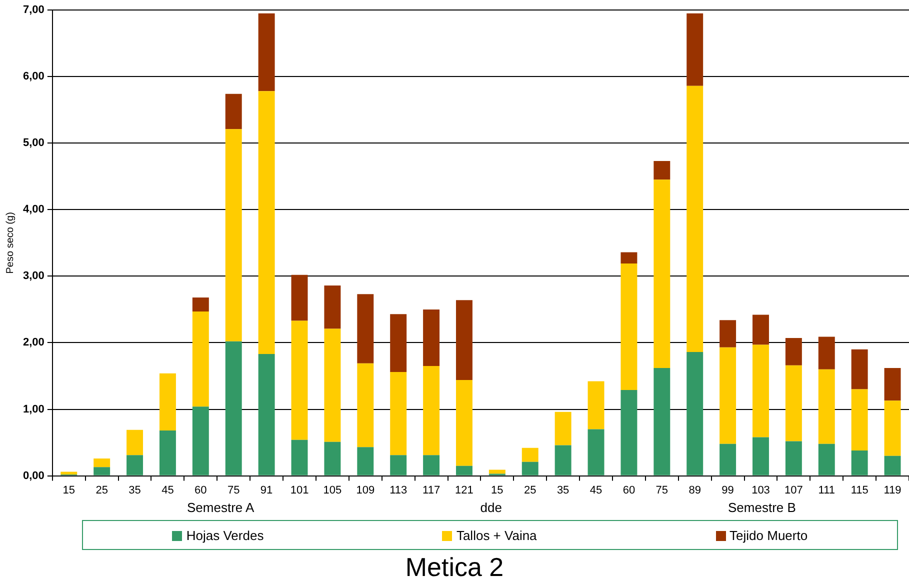  Describe the element at coordinates (266, 490) in the screenshot. I see `x-tick-label: 91` at that location.